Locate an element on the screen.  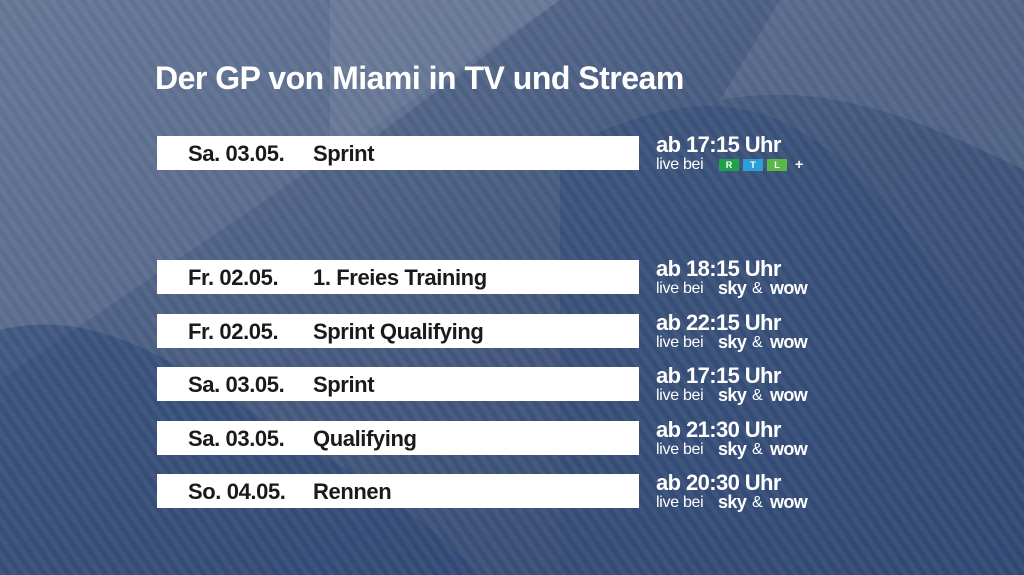
schedule-row: Fr. 02.05. Sprint Qualifying is located at coordinates (398, 331).